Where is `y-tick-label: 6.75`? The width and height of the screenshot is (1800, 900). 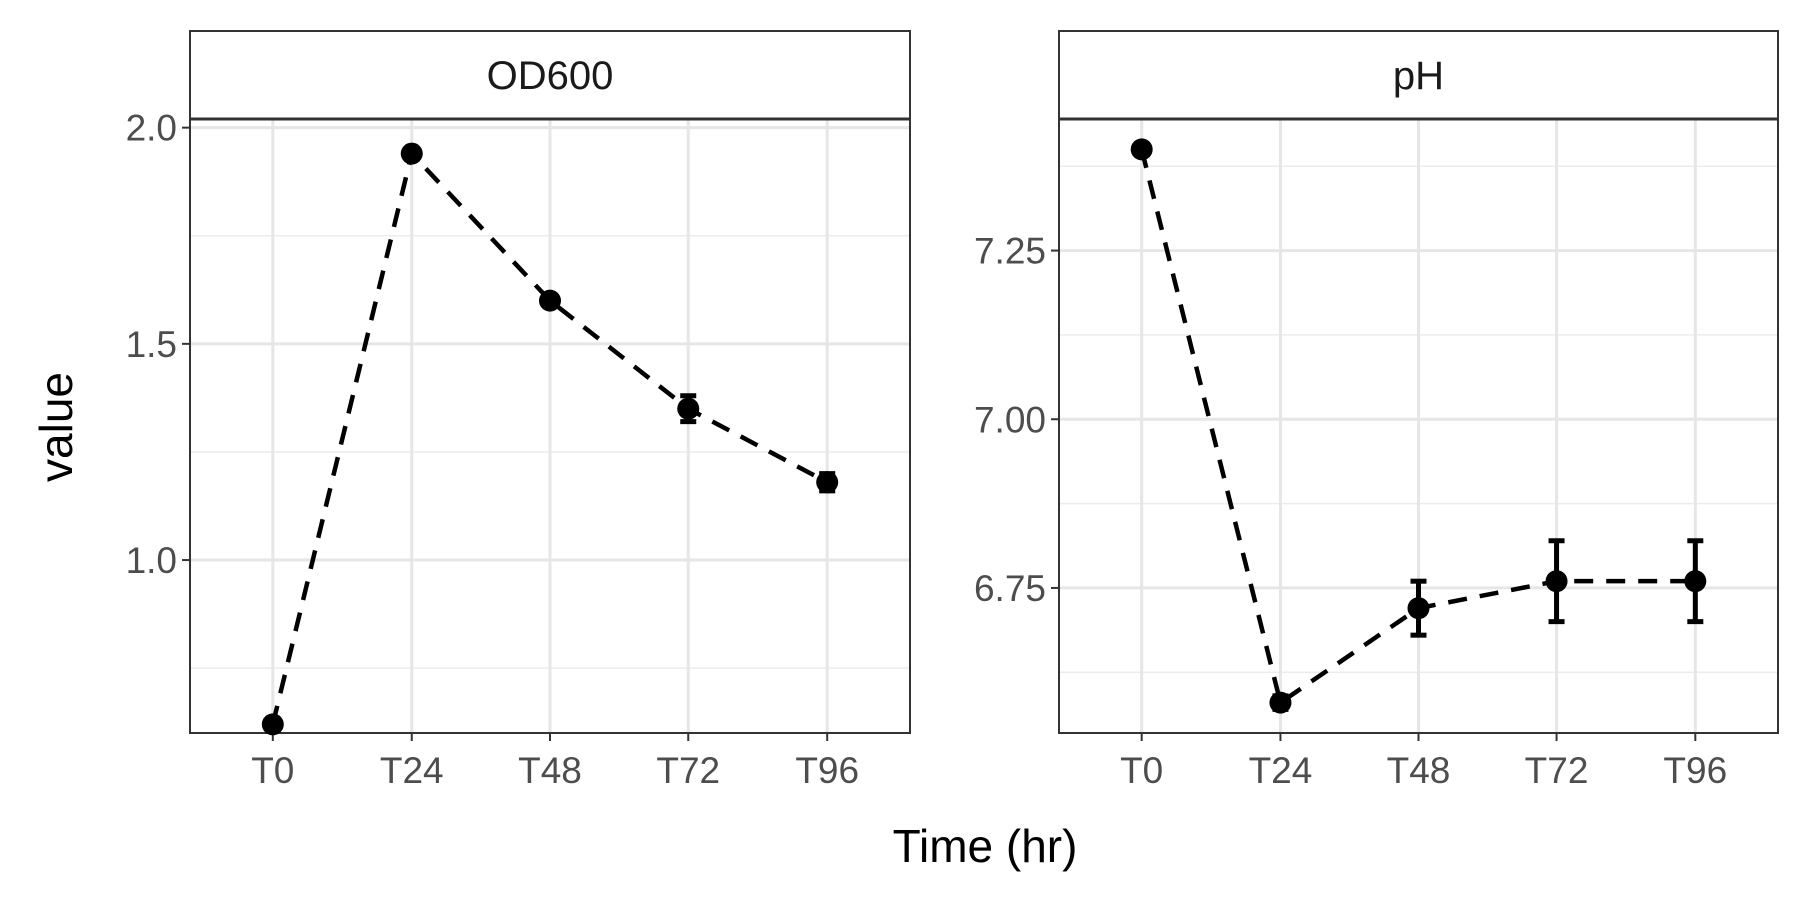 y-tick-label: 6.75 is located at coordinates (1010, 588).